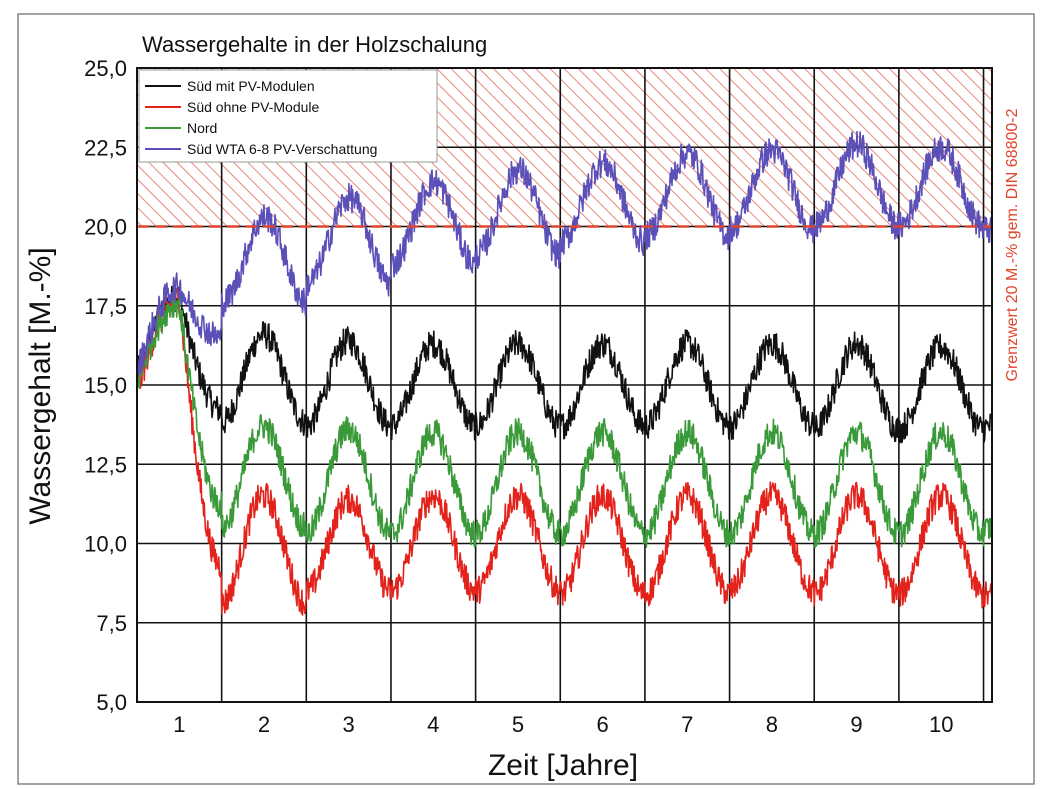 This screenshot has height=789, width=1048. I want to click on x-tick-label-4: 5, so click(518, 724).